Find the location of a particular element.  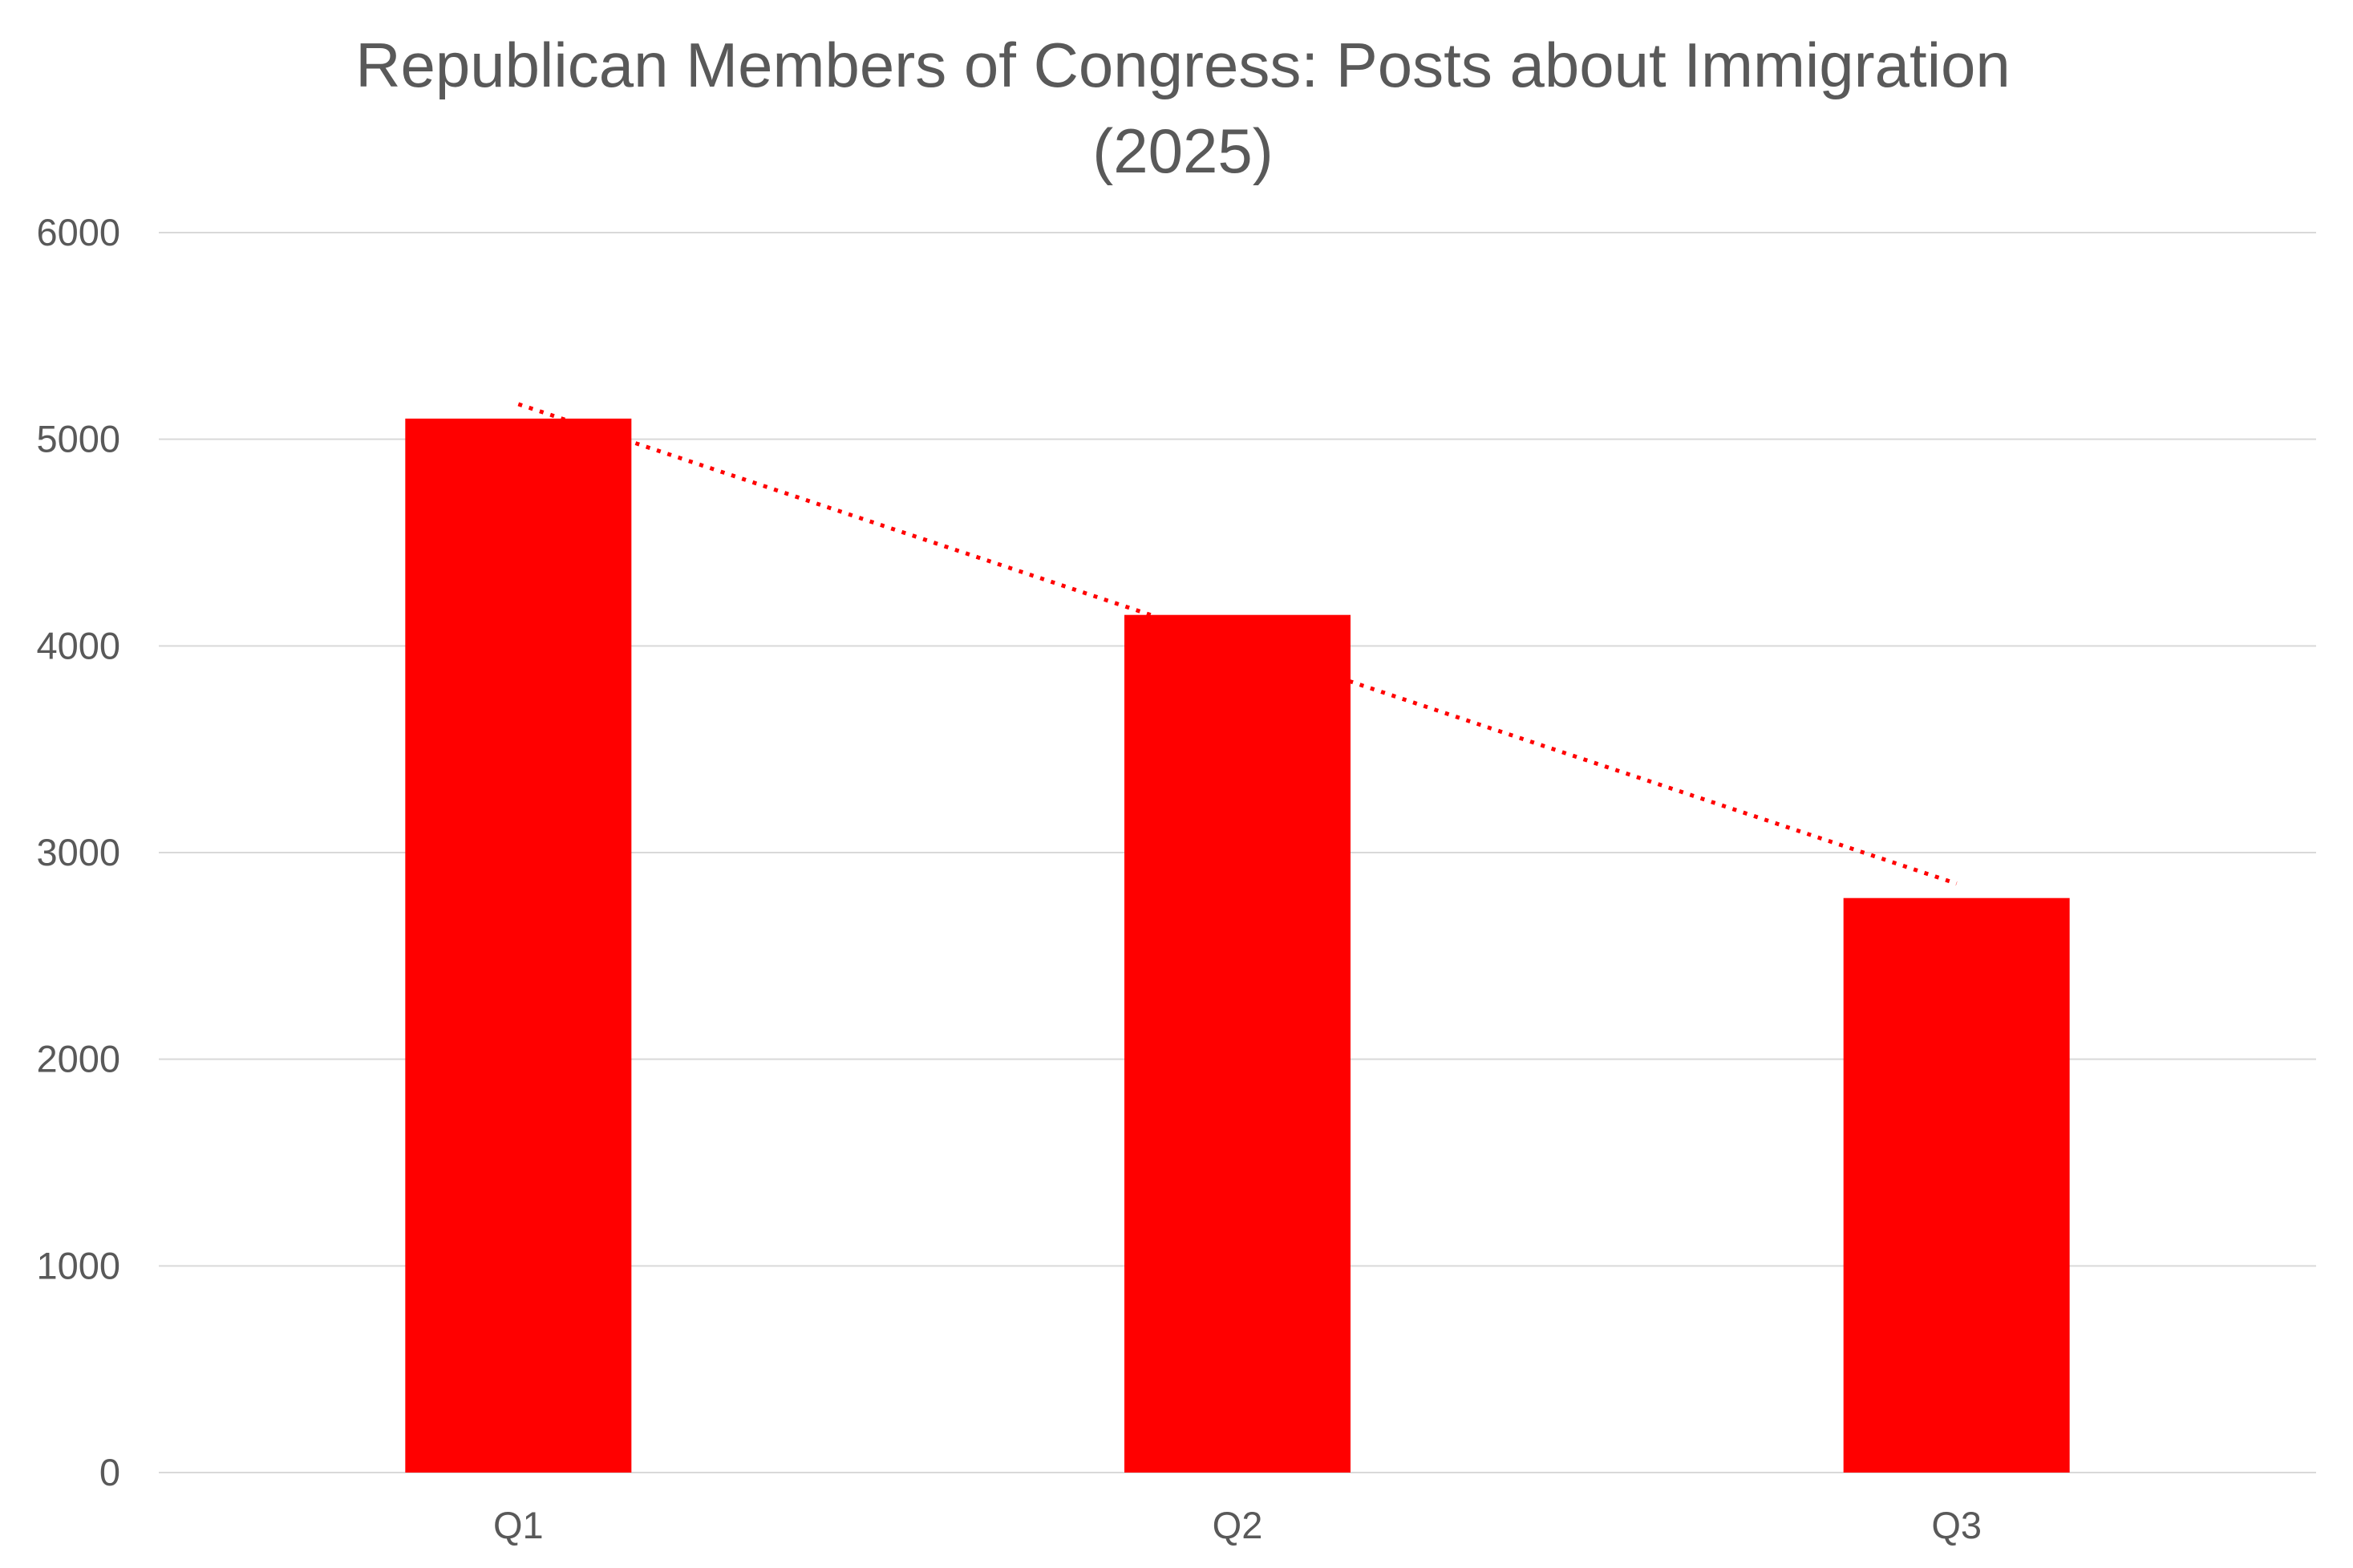

y-tick-label: 1000 is located at coordinates (78, 1265).